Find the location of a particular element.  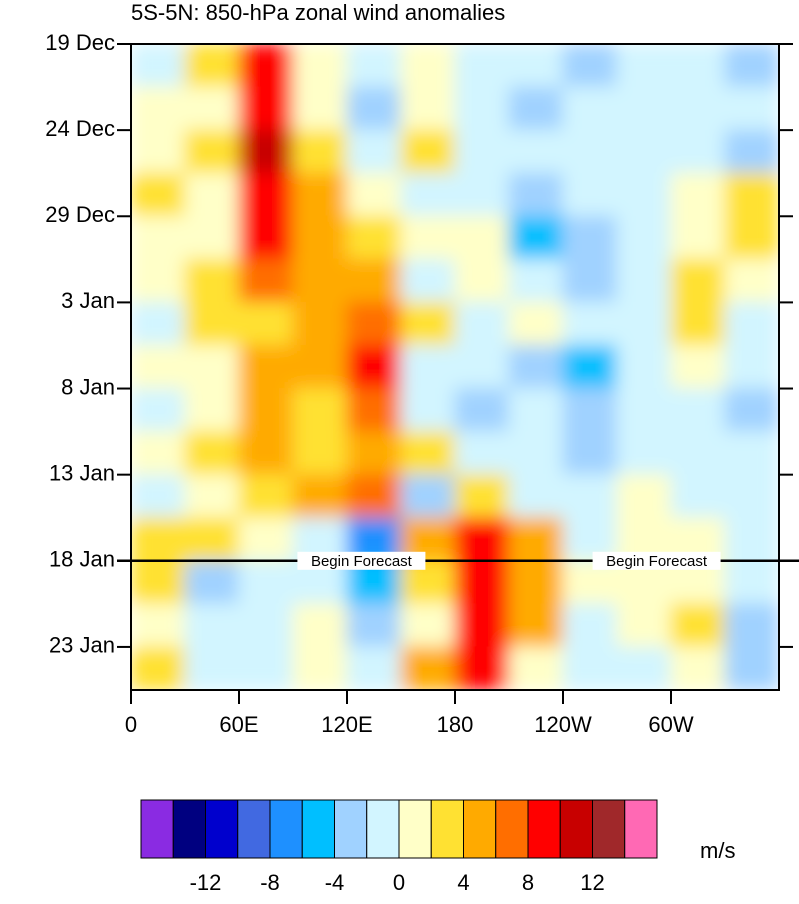

colorbar-label: 8 is located at coordinates (528, 882).